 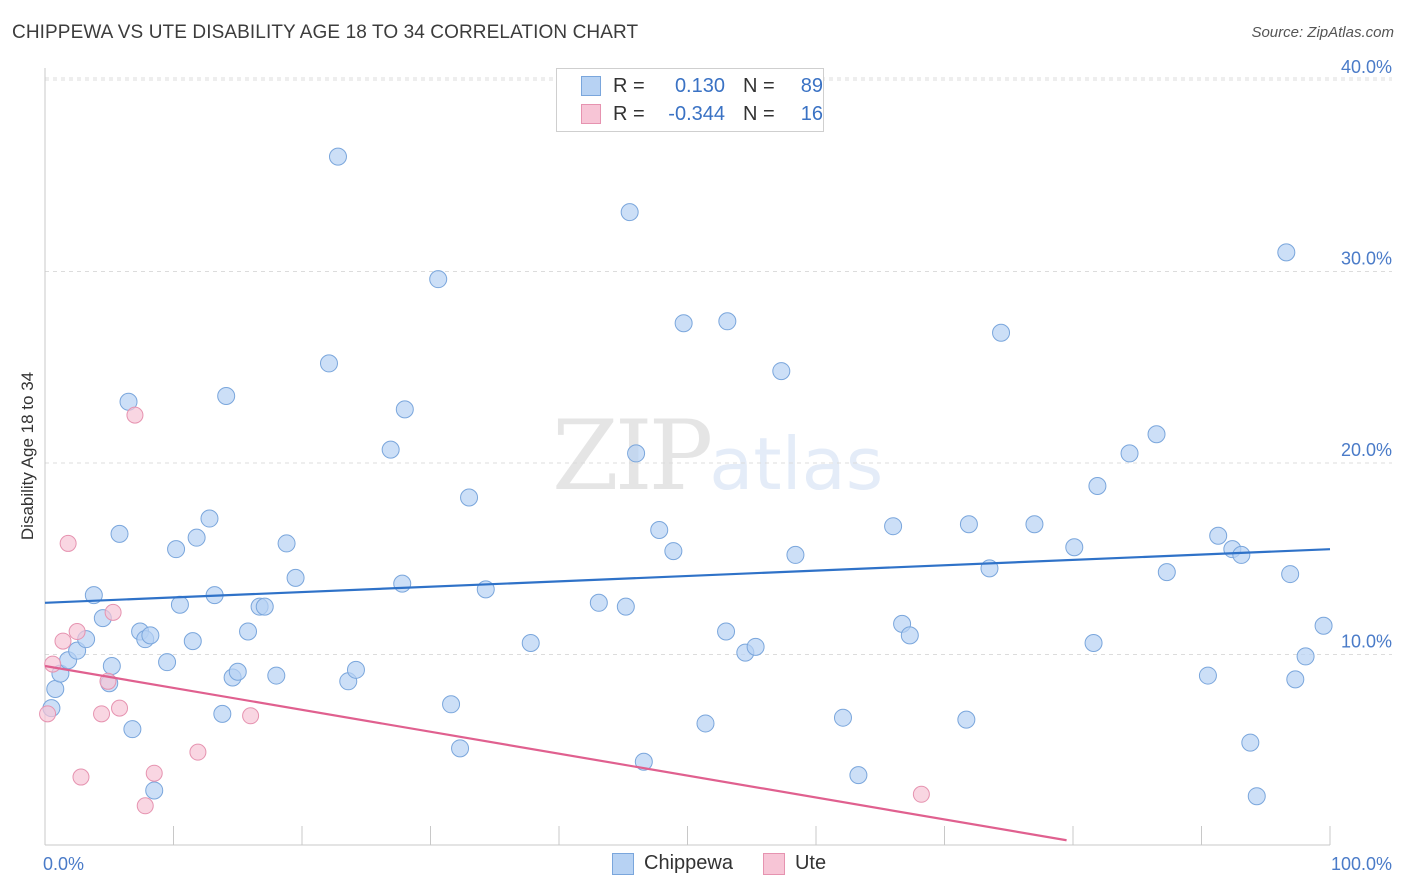 I want to click on source-label: Source: ZipAtlas.com, so click(x=1322, y=32).